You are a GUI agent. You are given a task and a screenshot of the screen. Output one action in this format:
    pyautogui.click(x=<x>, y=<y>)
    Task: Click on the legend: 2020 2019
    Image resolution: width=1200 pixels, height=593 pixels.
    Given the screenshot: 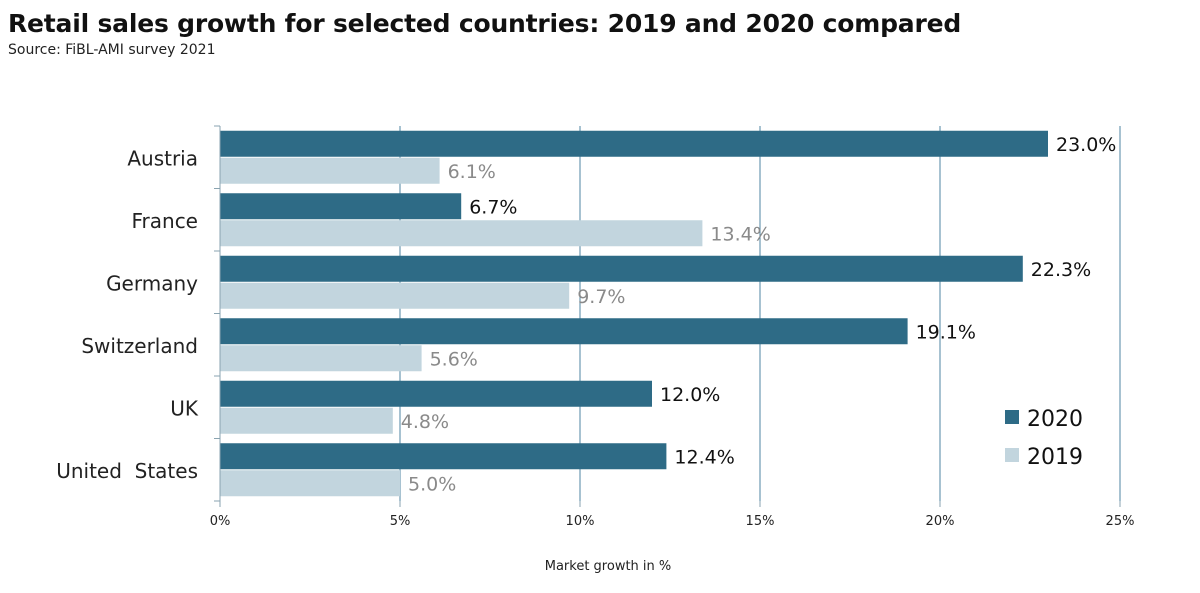 What is the action you would take?
    pyautogui.click(x=1044, y=438)
    